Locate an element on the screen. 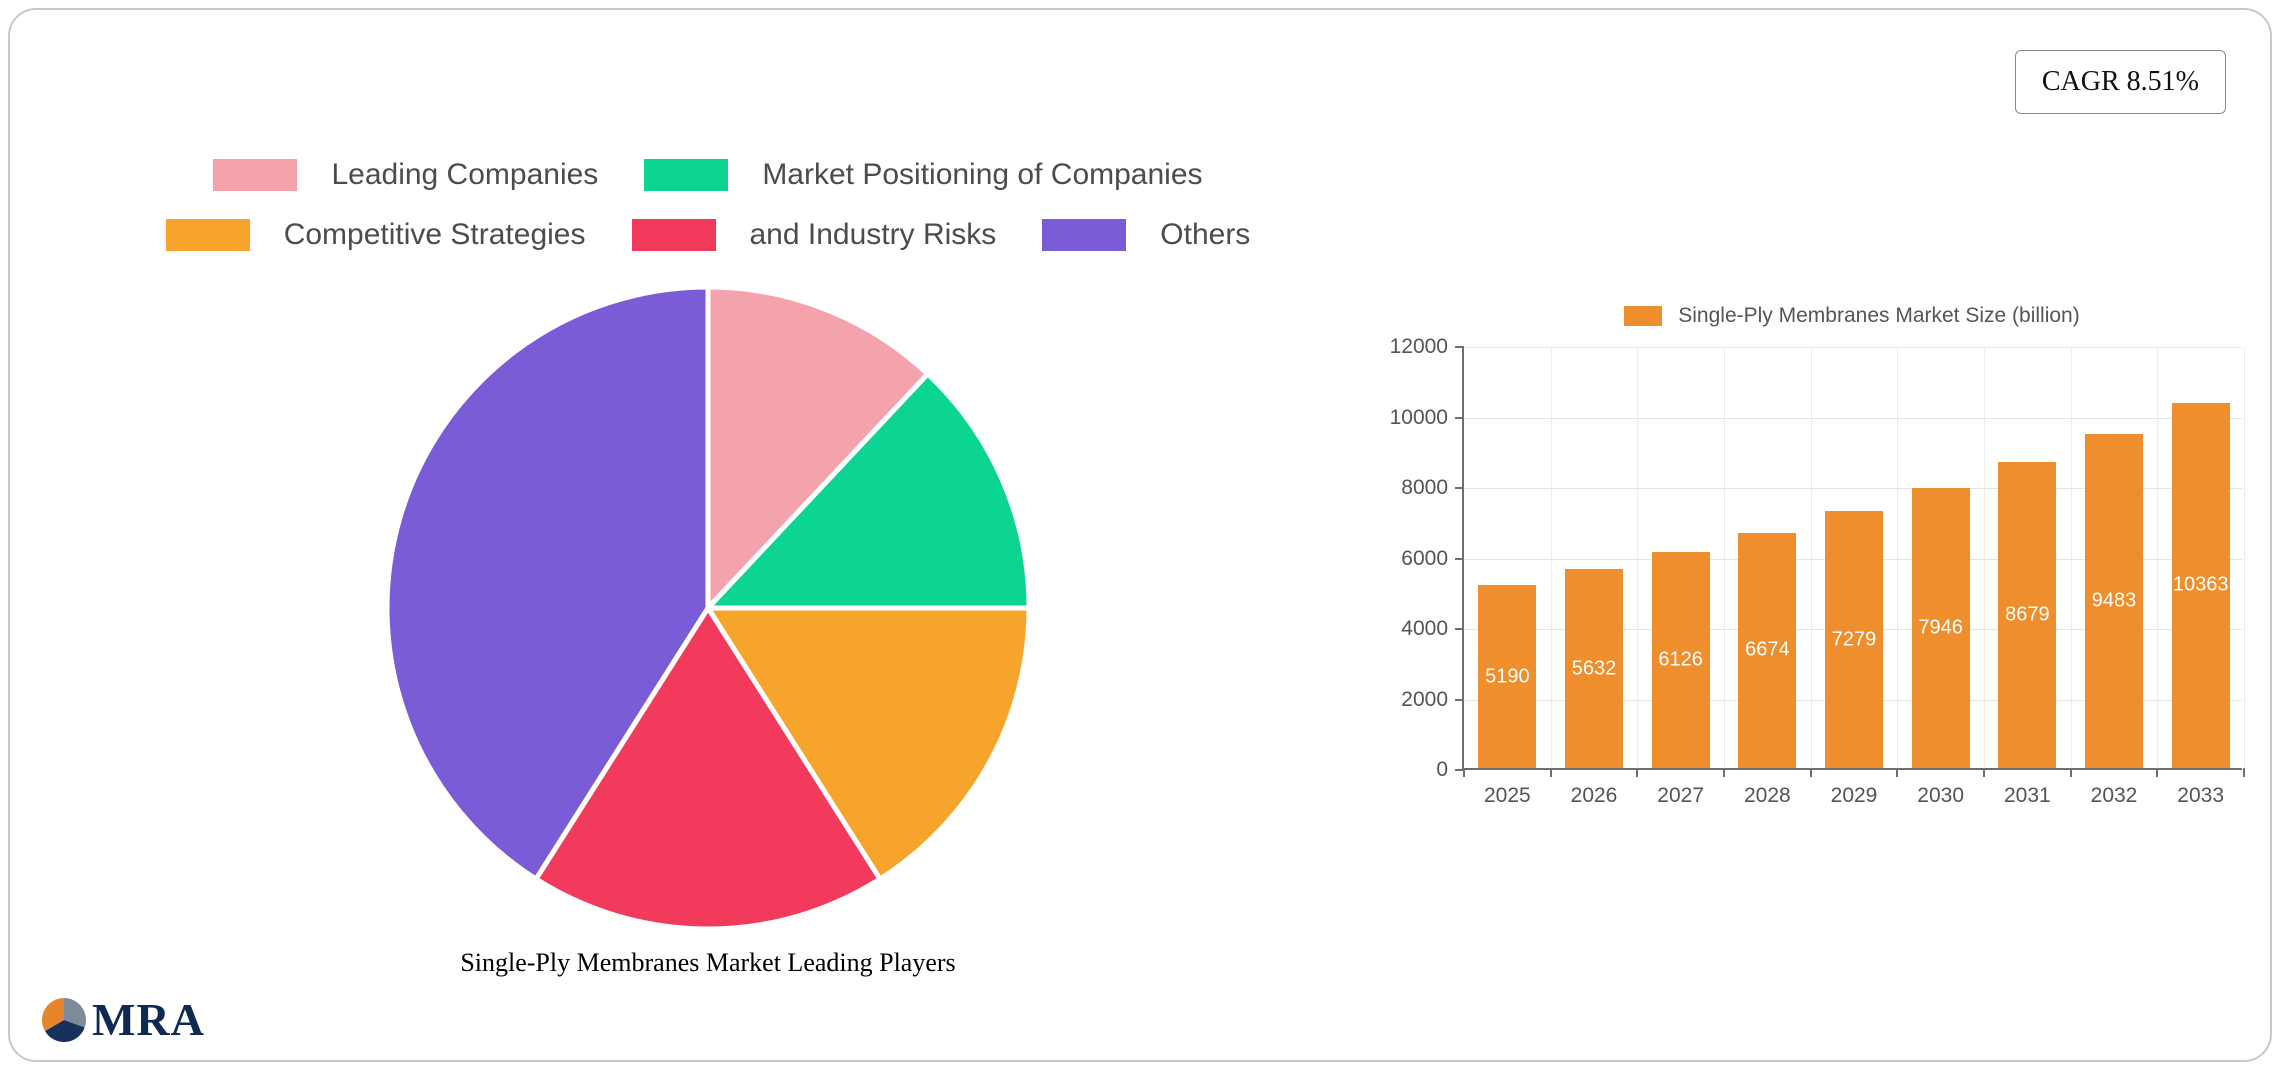 Image resolution: width=2280 pixels, height=1070 pixels. cagr-badge: CAGR 8.51% is located at coordinates (2120, 82).